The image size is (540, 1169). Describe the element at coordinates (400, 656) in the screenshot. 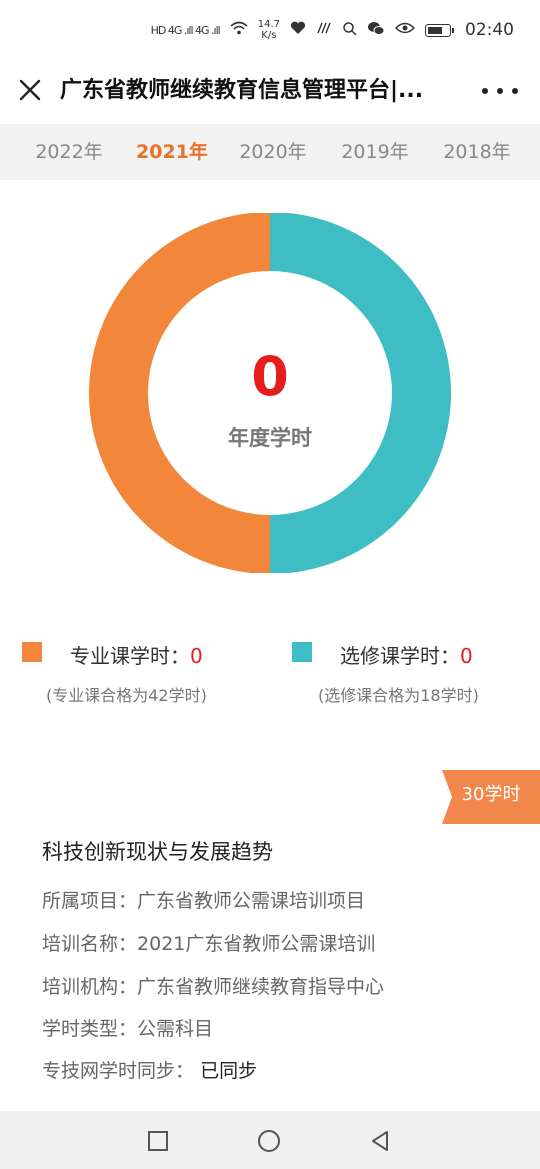

I see `legend-elective-label: 选修课学时：` at that location.